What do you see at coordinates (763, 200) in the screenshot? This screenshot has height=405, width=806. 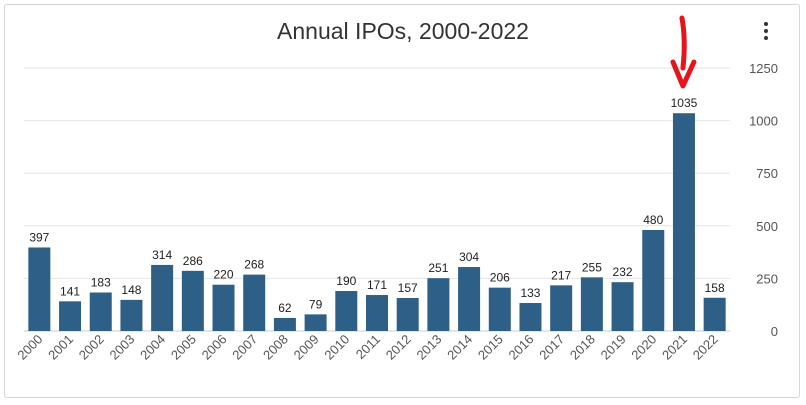 I see `y-axis-ticks: 0 250 500 750 1000 1250` at bounding box center [763, 200].